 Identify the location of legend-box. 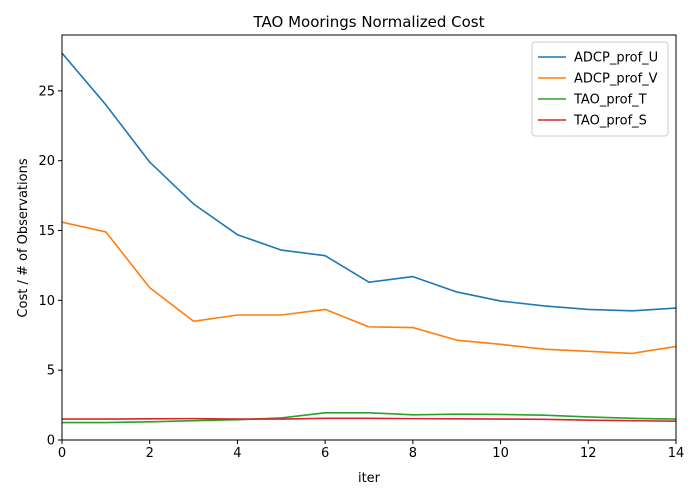
(600, 89).